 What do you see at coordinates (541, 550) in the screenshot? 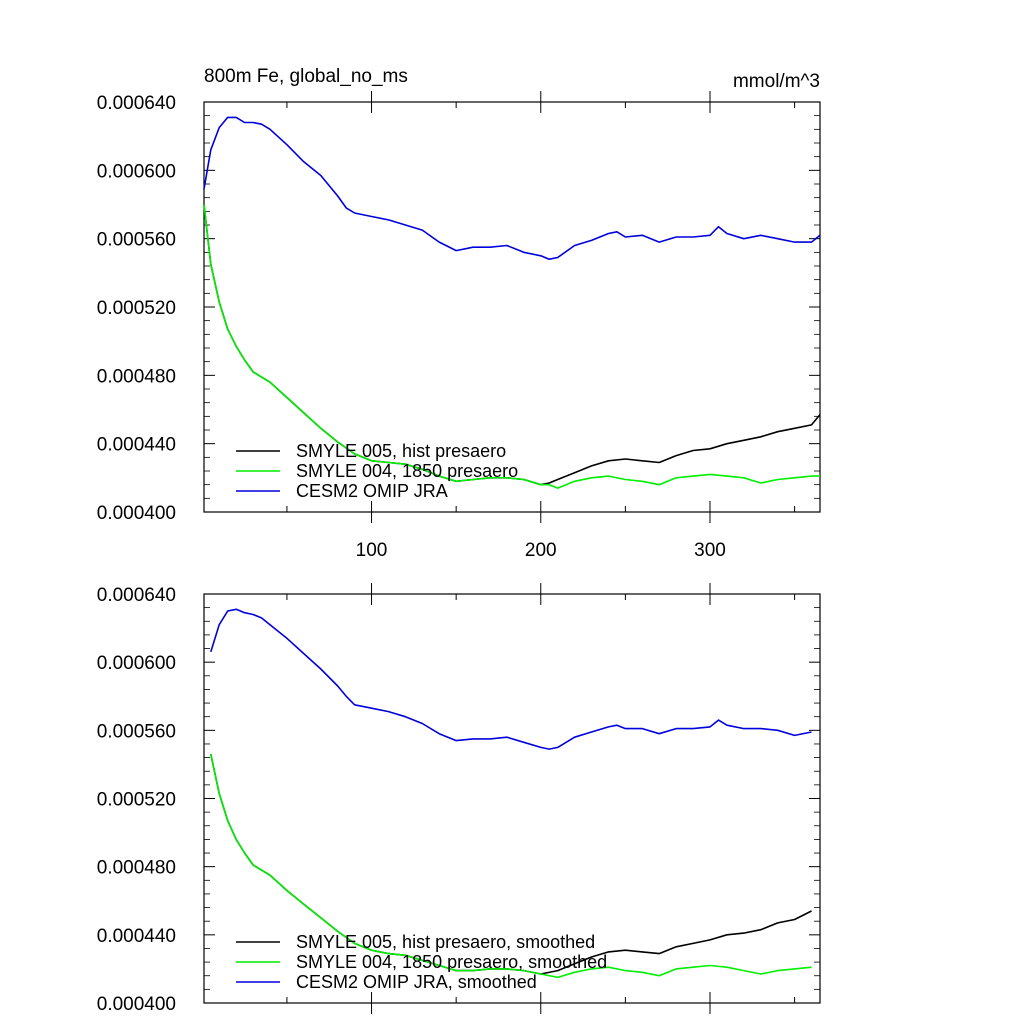
I see `x-tick-label: 200` at bounding box center [541, 550].